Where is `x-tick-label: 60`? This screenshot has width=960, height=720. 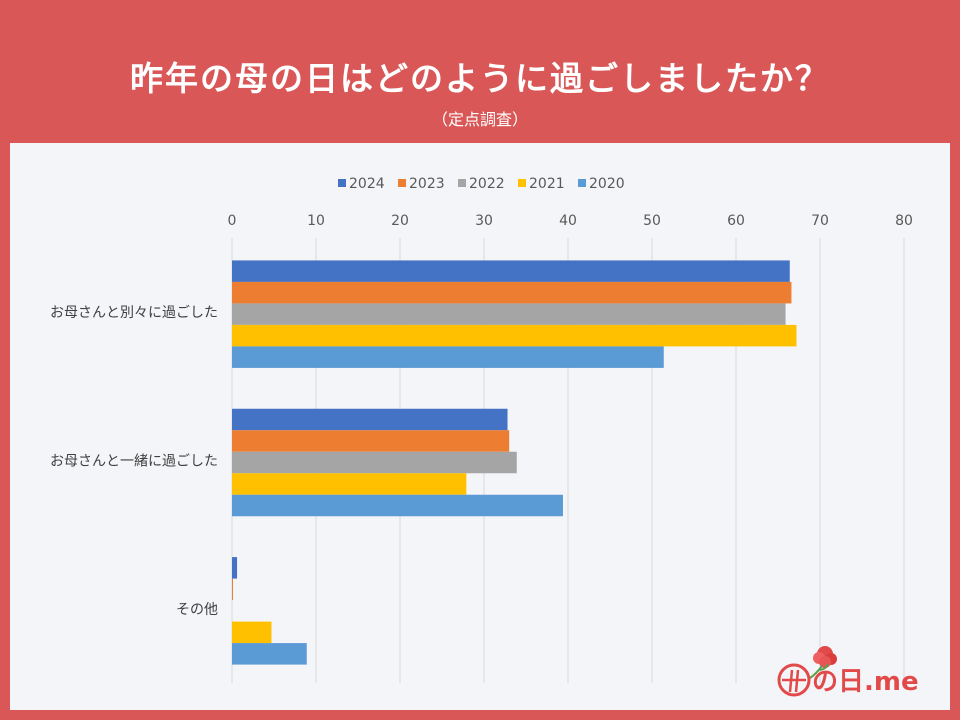
x-tick-label: 60 is located at coordinates (736, 221).